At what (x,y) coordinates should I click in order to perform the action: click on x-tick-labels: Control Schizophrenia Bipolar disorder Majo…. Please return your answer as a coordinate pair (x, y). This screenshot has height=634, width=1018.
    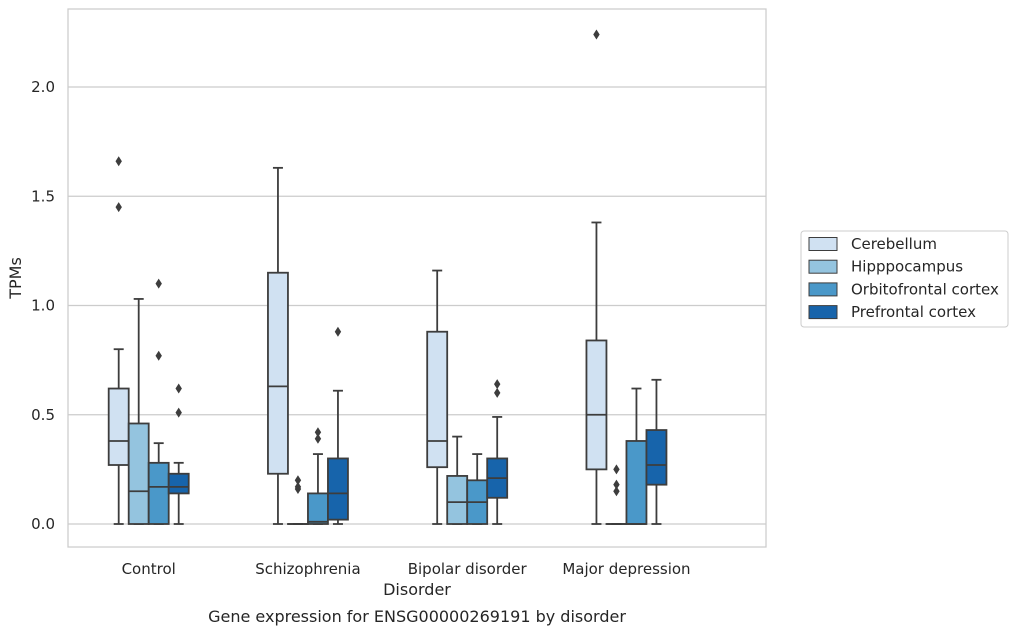
    Looking at the image, I should click on (406, 569).